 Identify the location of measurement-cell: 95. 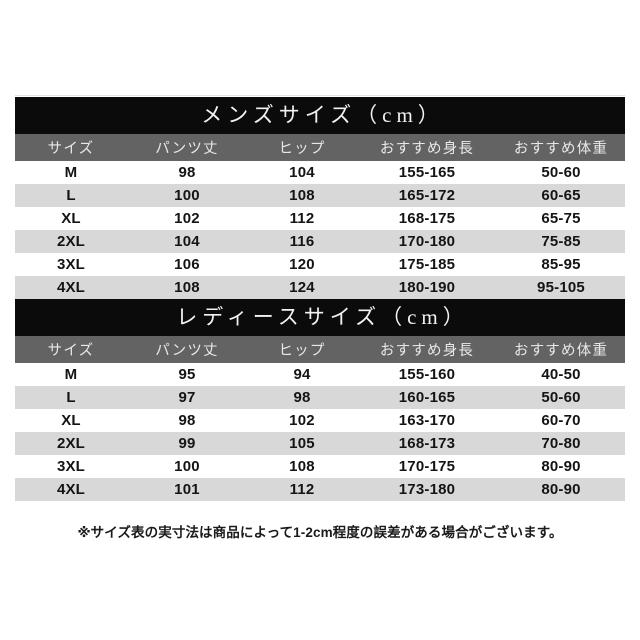
(187, 374).